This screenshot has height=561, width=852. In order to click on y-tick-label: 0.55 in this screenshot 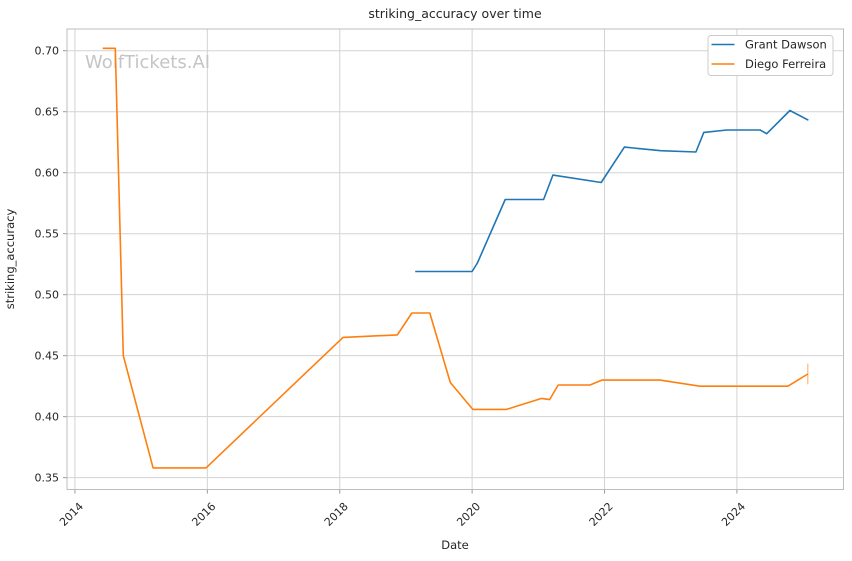, I will do `click(47, 234)`.